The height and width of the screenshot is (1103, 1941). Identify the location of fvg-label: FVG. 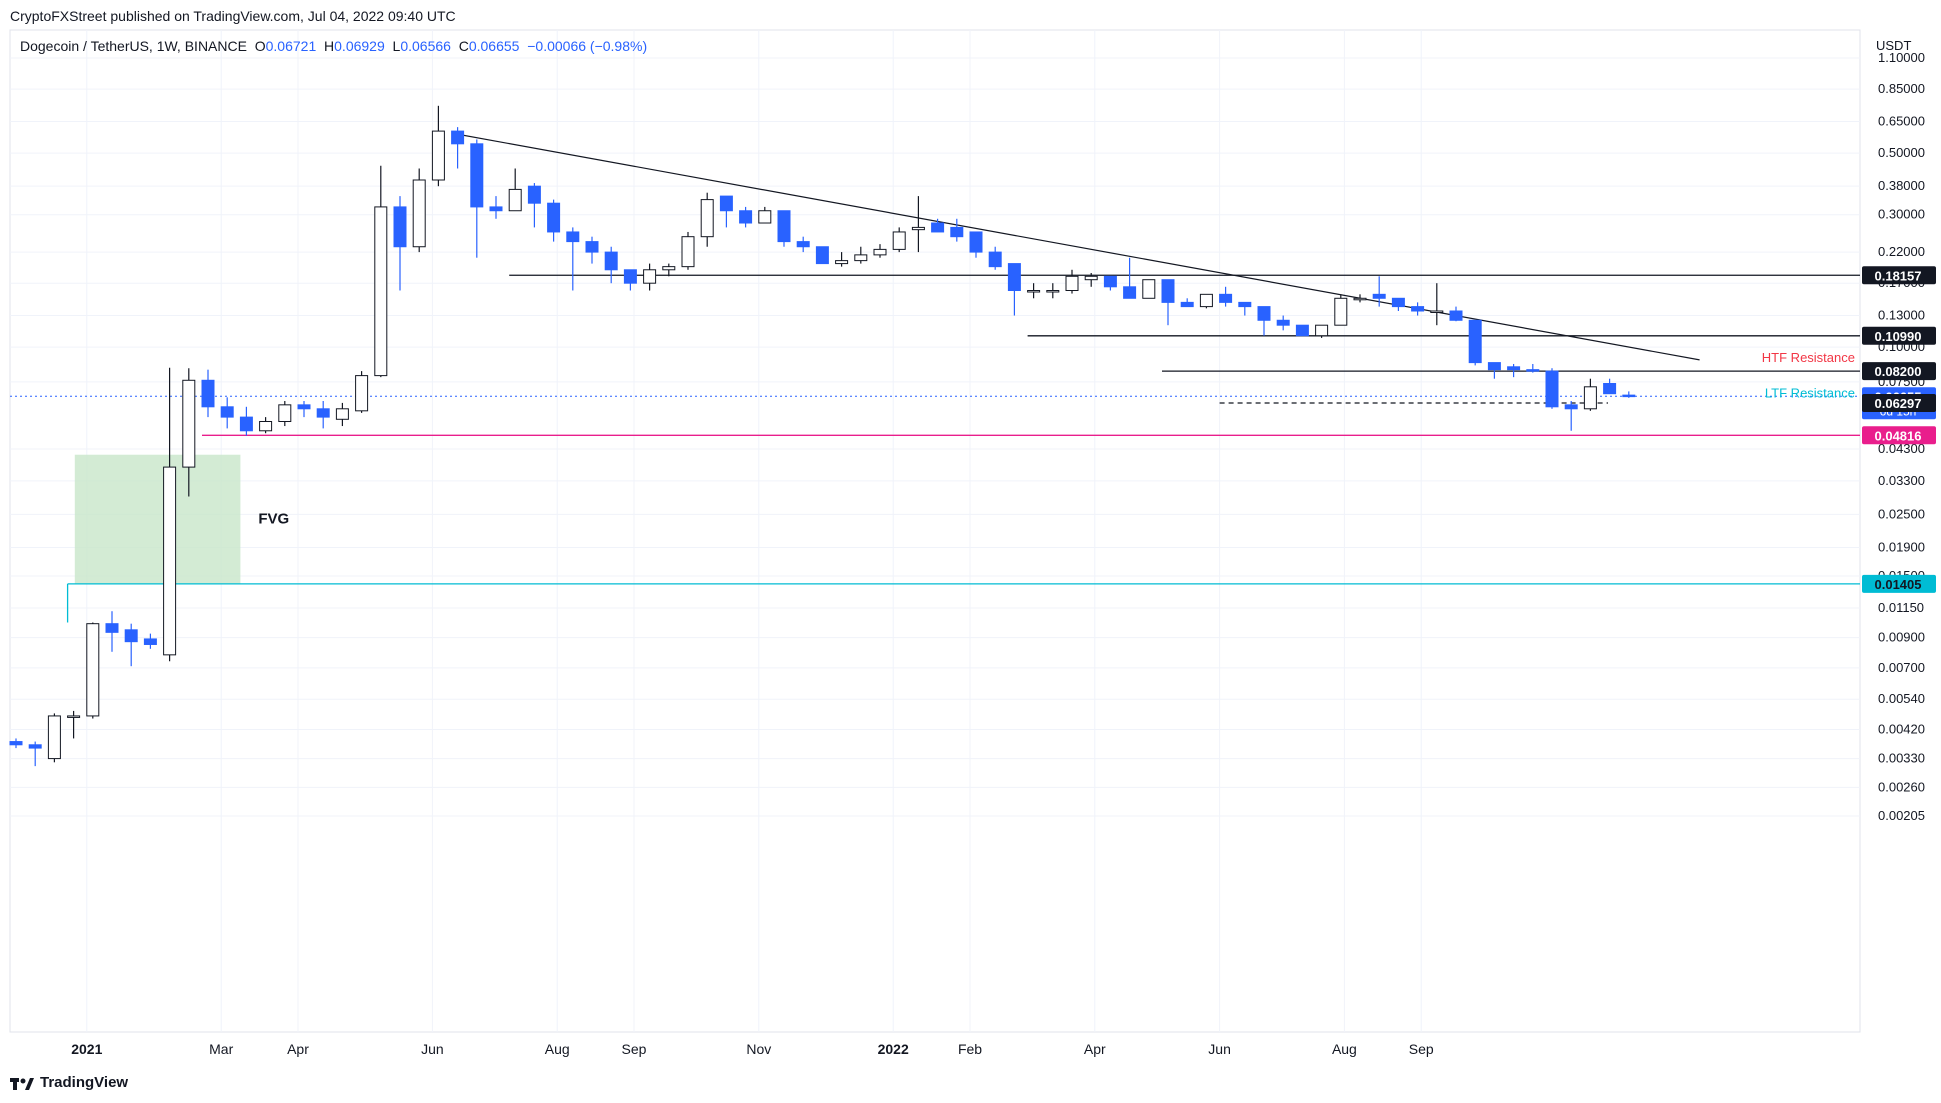
(273, 518).